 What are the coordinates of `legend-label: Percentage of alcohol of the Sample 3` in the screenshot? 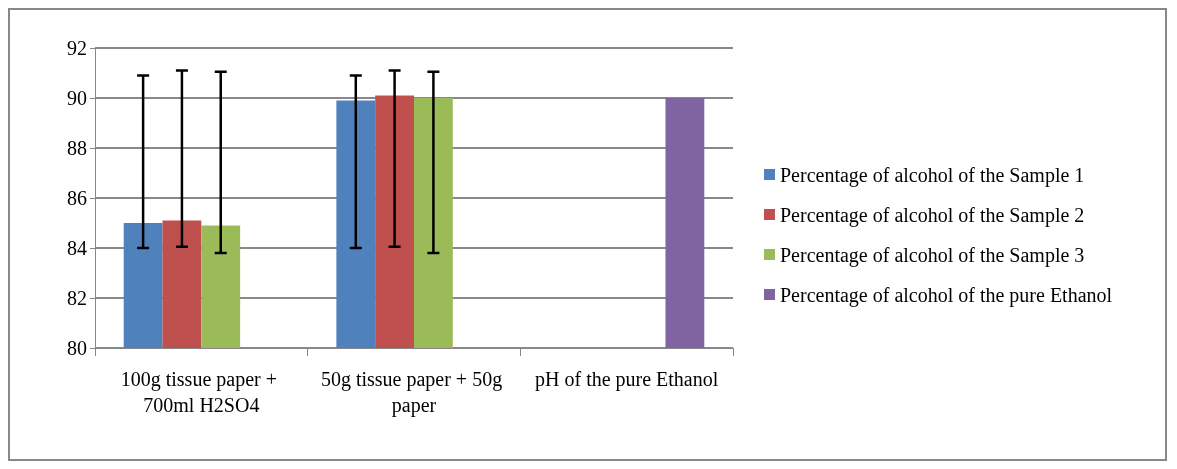 It's located at (932, 255).